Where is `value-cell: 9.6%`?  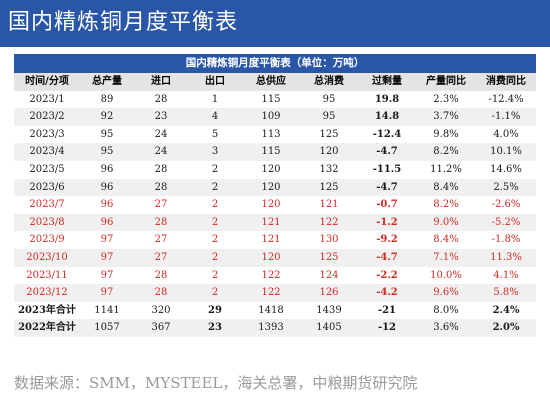
value-cell: 9.6% is located at coordinates (446, 293).